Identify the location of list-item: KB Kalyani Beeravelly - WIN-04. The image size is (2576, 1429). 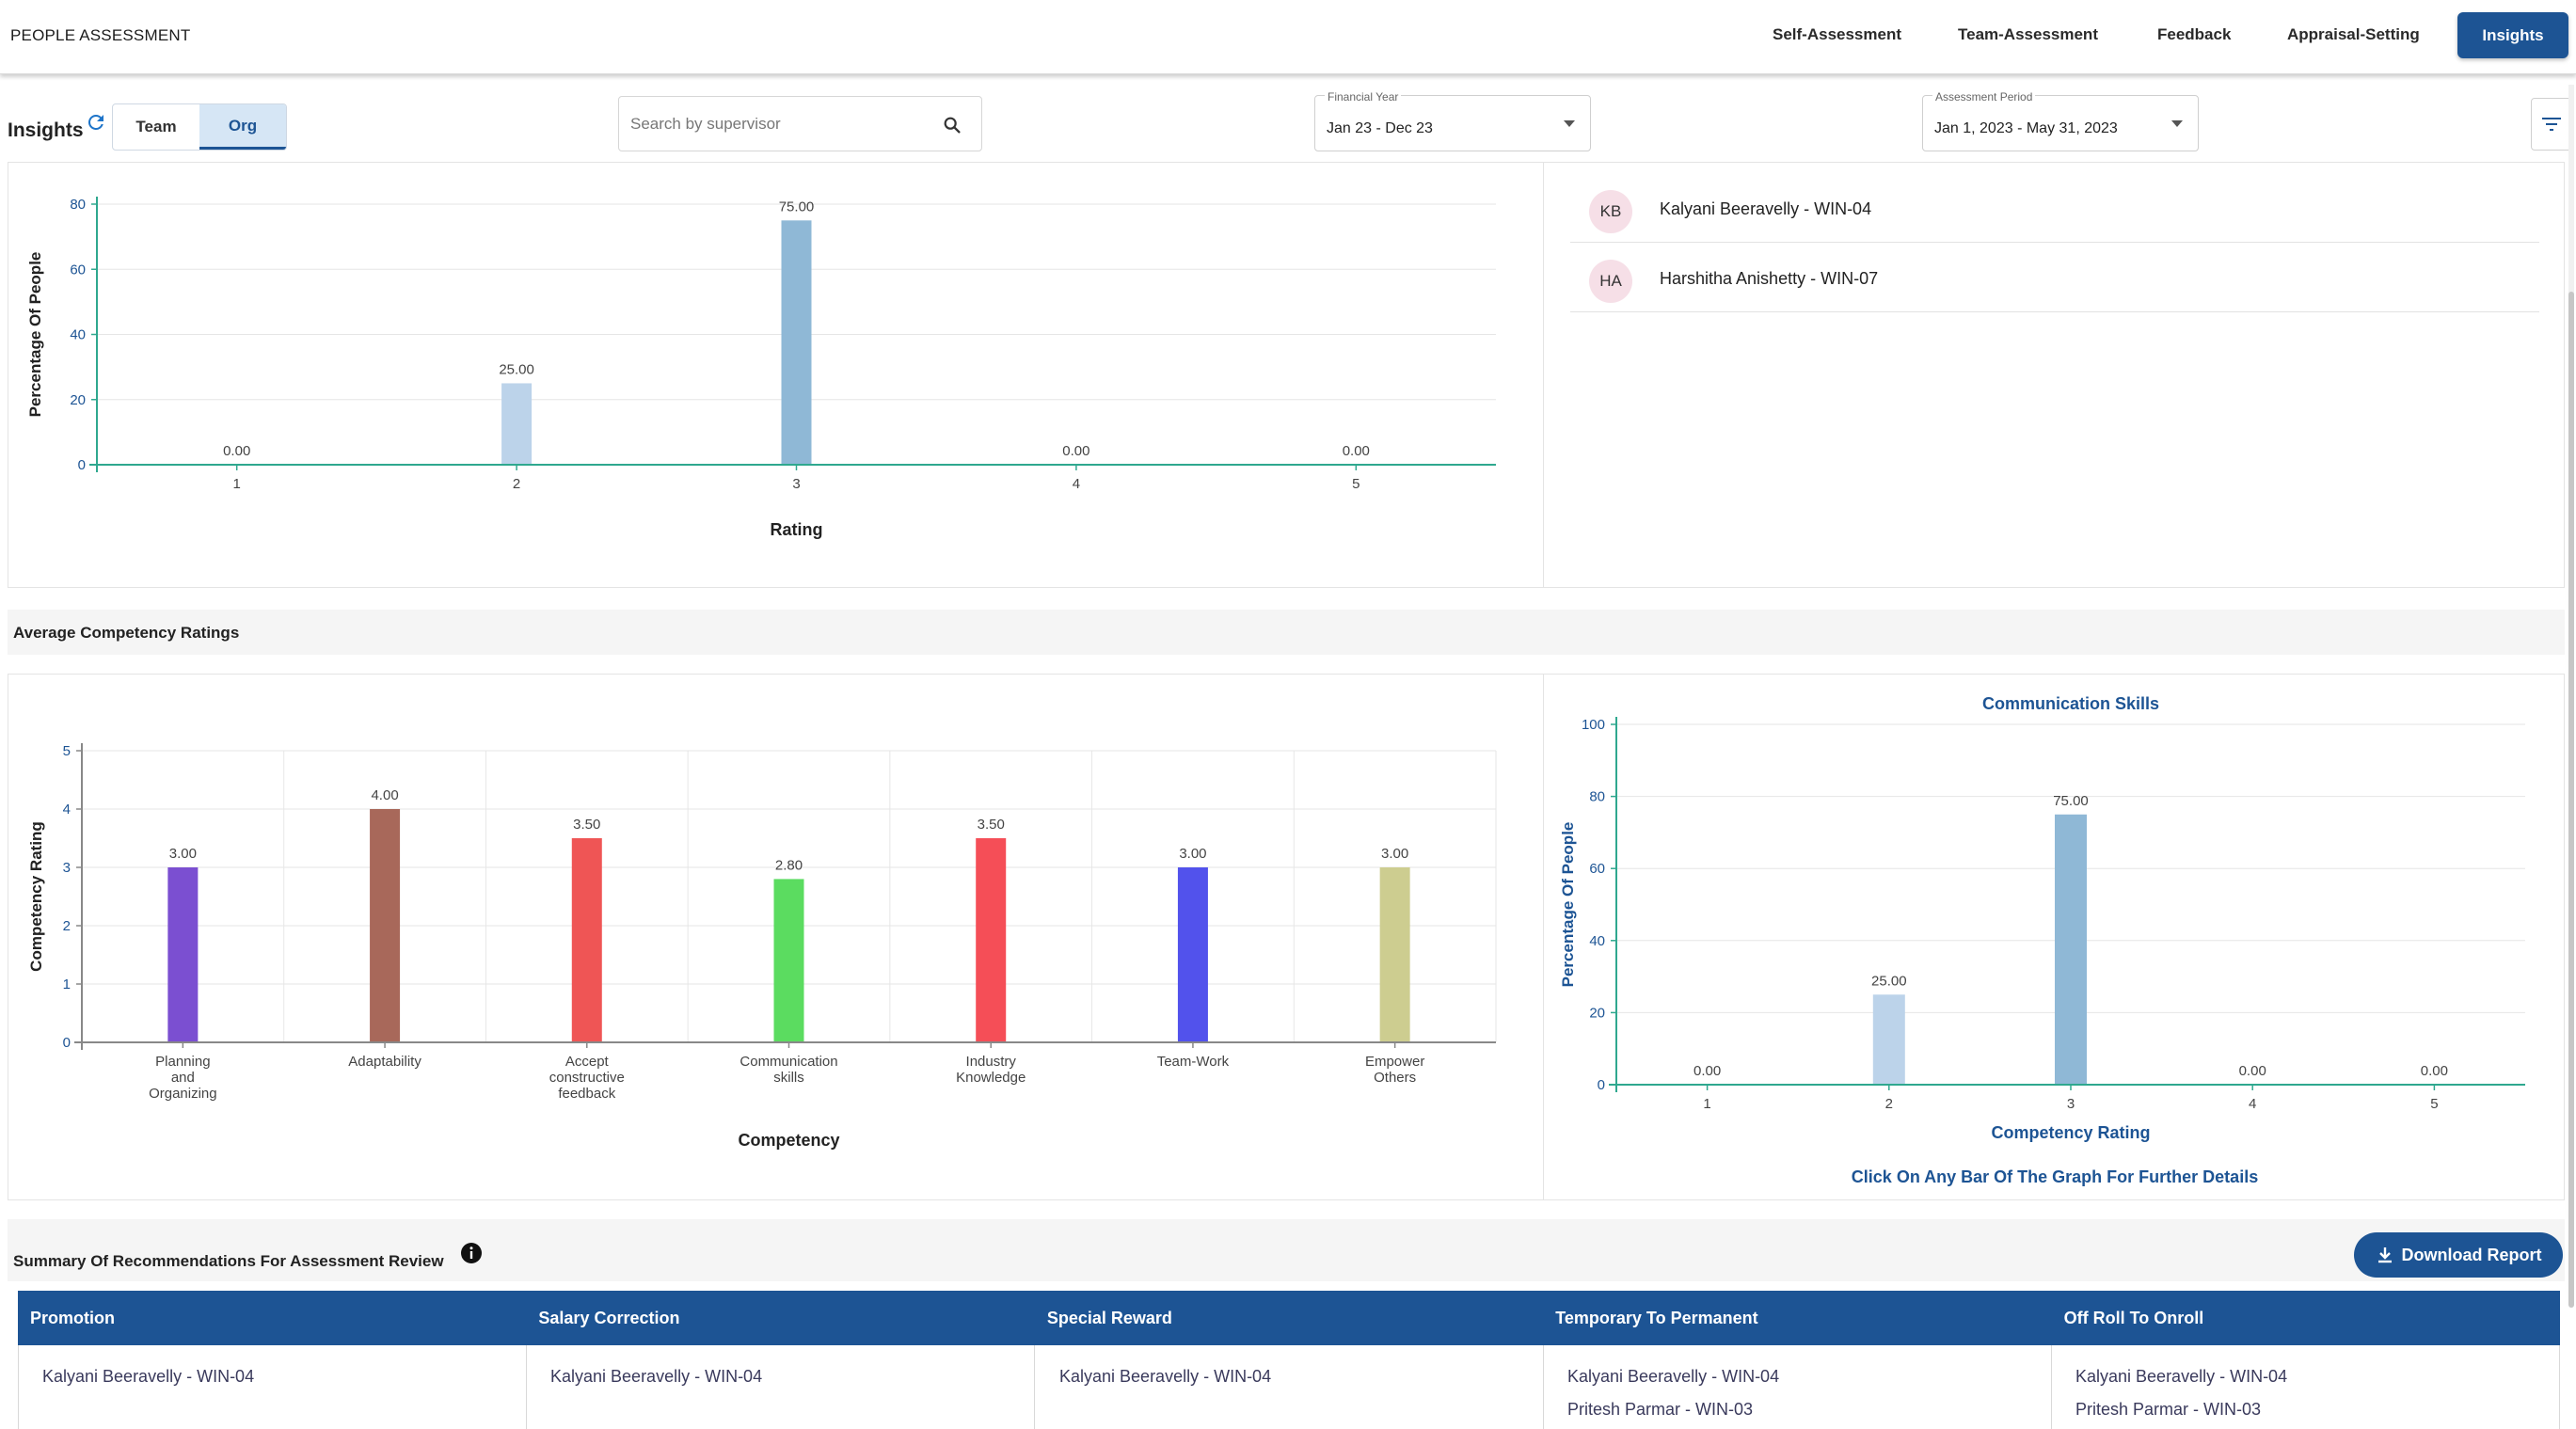
(2055, 208).